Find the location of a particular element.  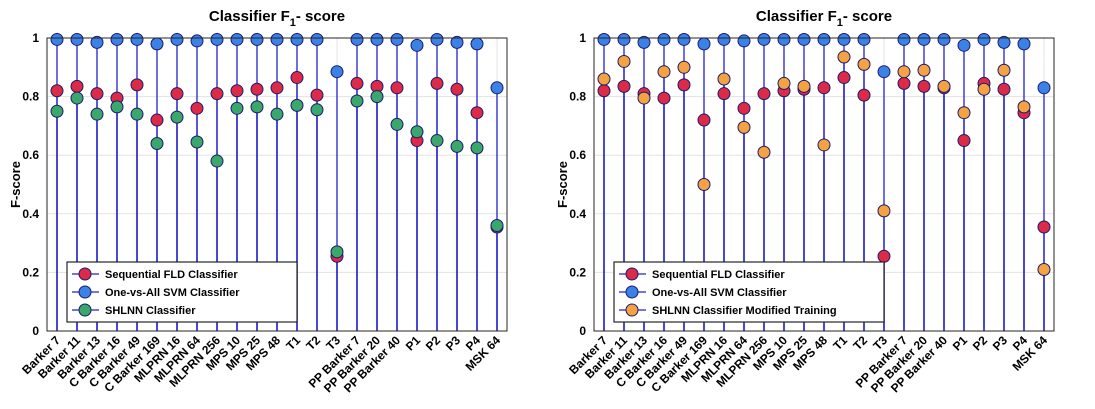

legend-label: Sequential FLD Classifier is located at coordinates (718, 275).